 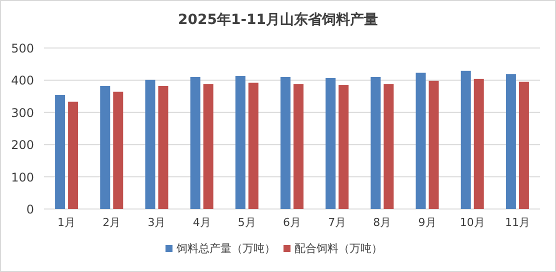 I want to click on x-tick-label: 8月, so click(x=382, y=222).